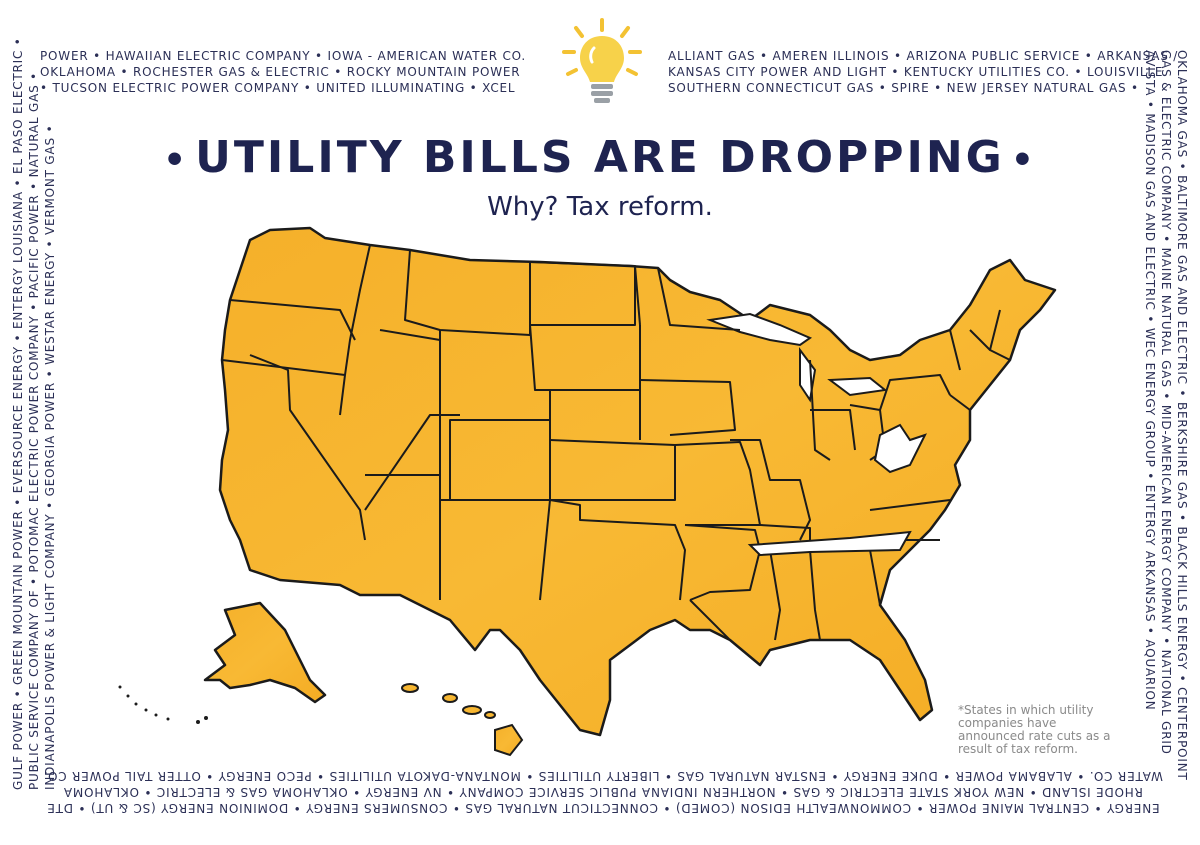 This screenshot has height=845, width=1200. I want to click on hawaii-shape, so click(462, 720).